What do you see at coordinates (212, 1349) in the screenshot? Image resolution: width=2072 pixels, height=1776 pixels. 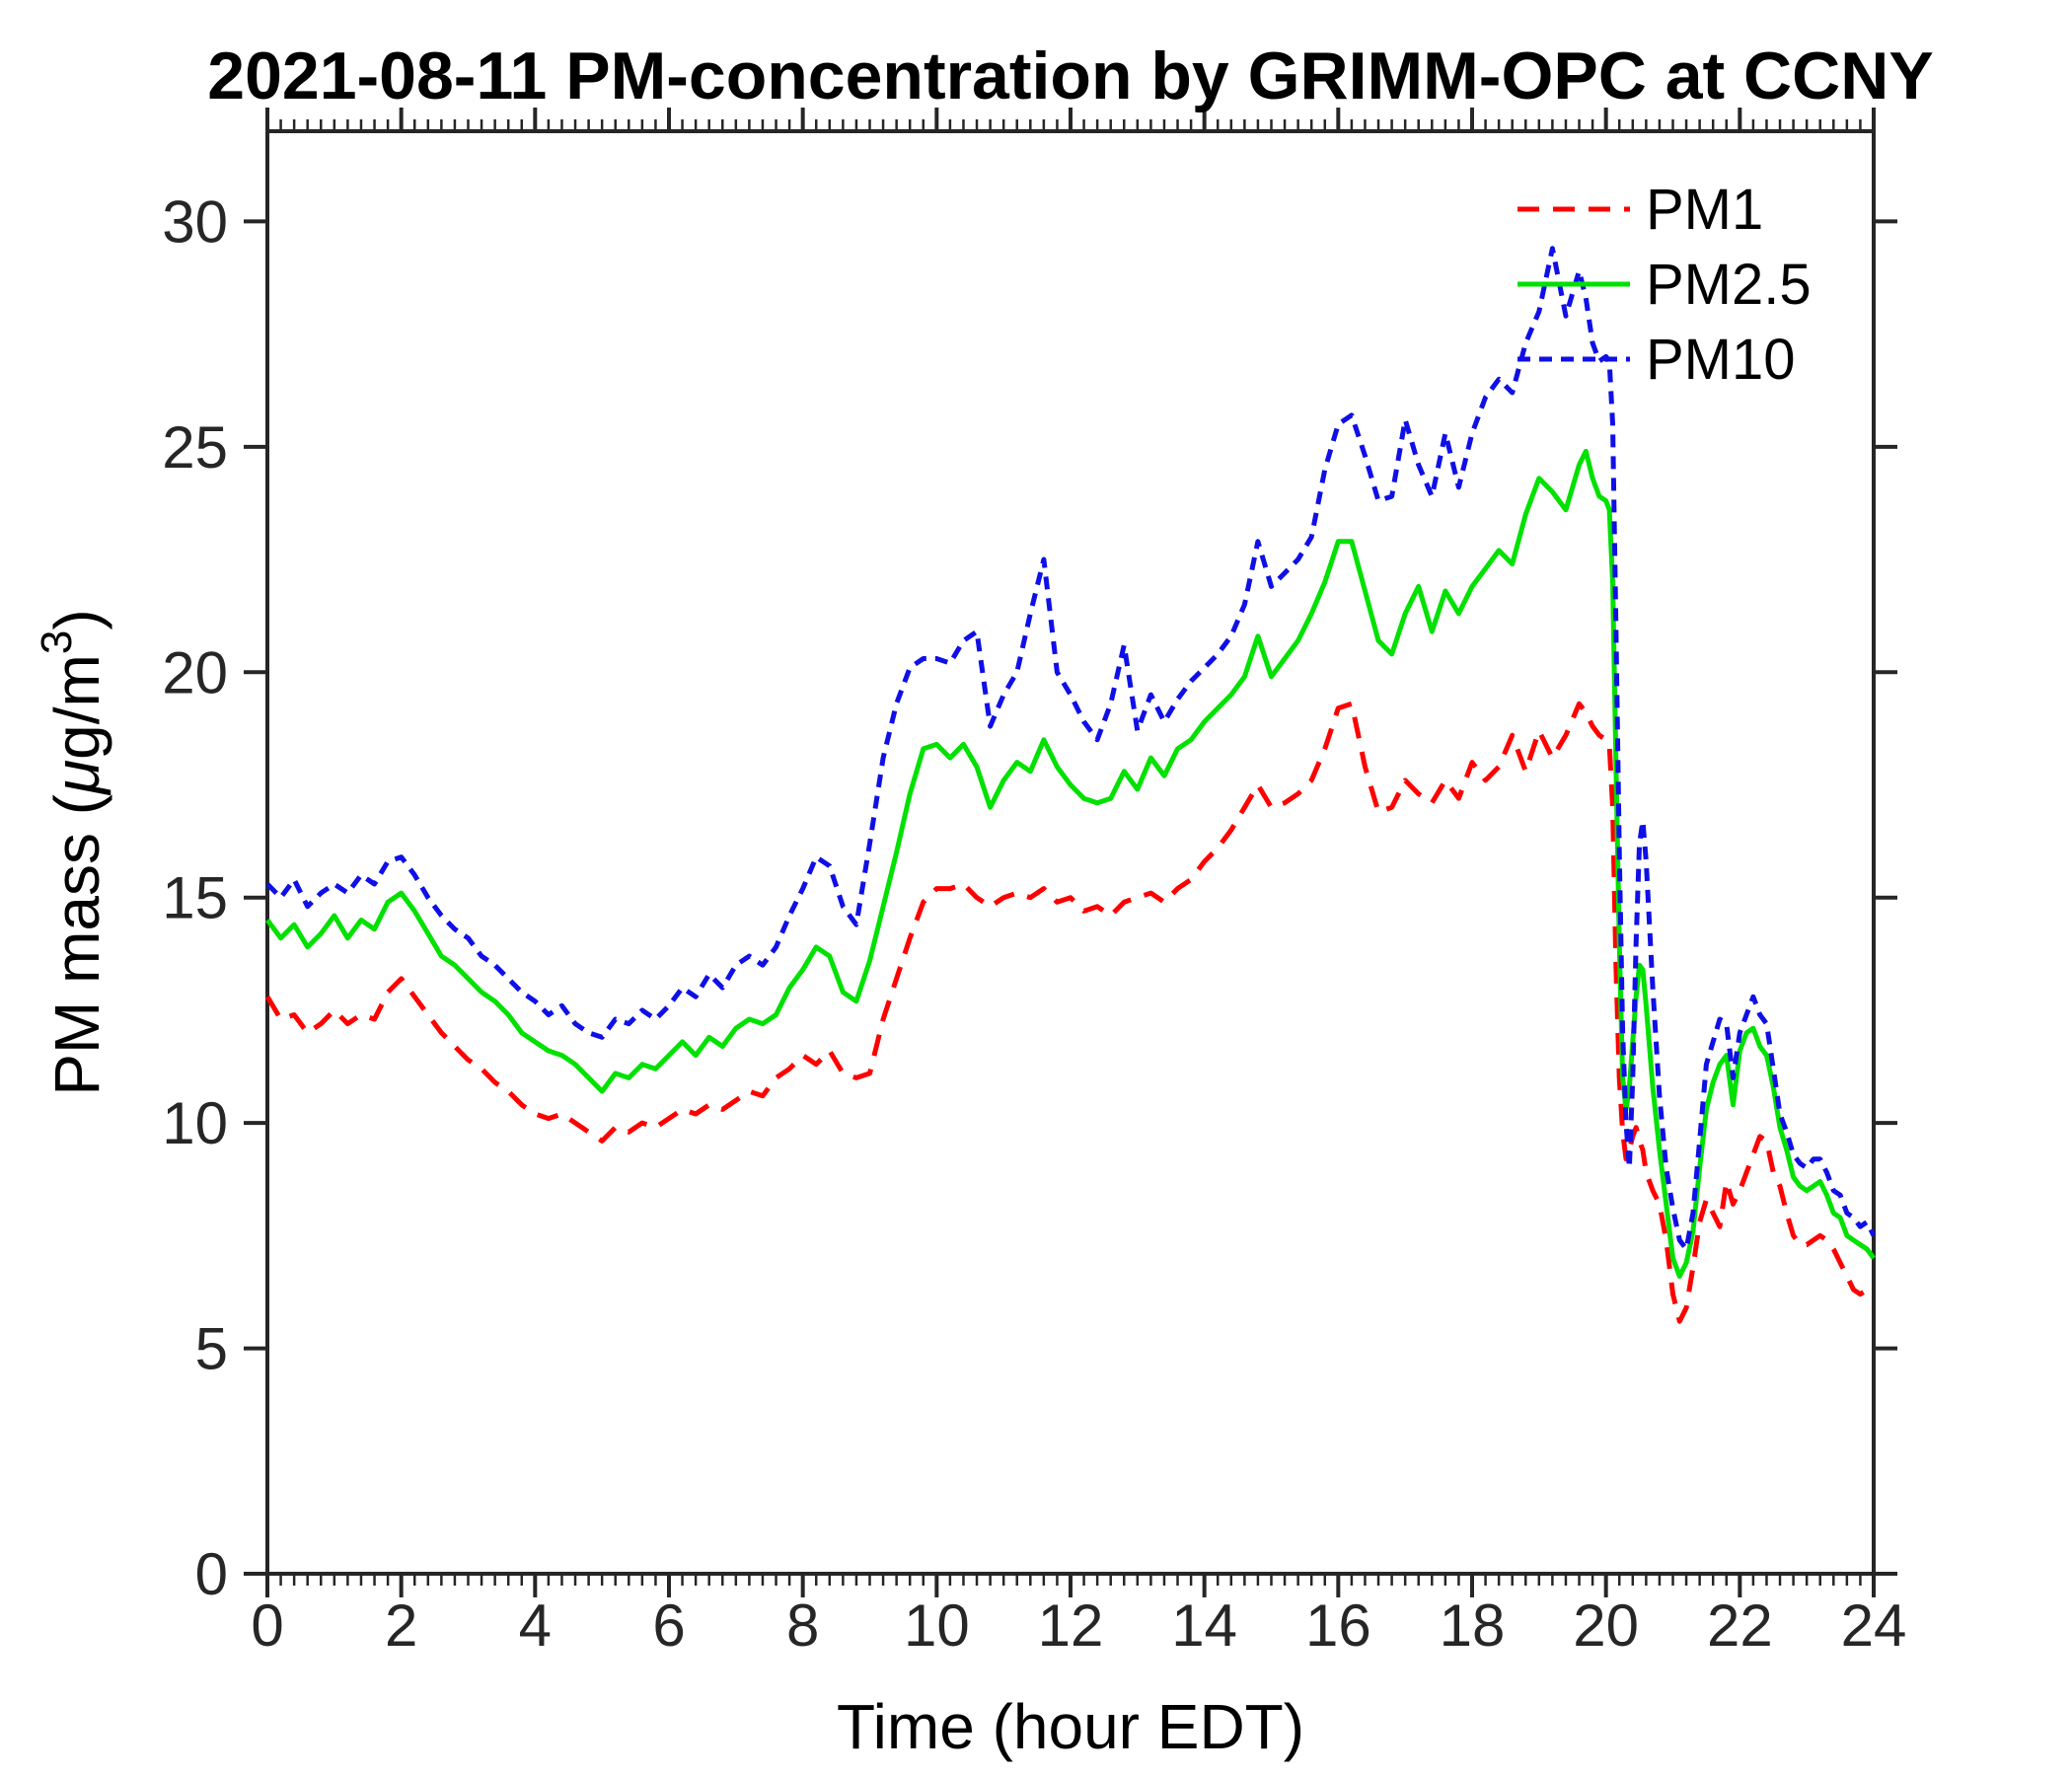 I see `y-tick-label: 5` at bounding box center [212, 1349].